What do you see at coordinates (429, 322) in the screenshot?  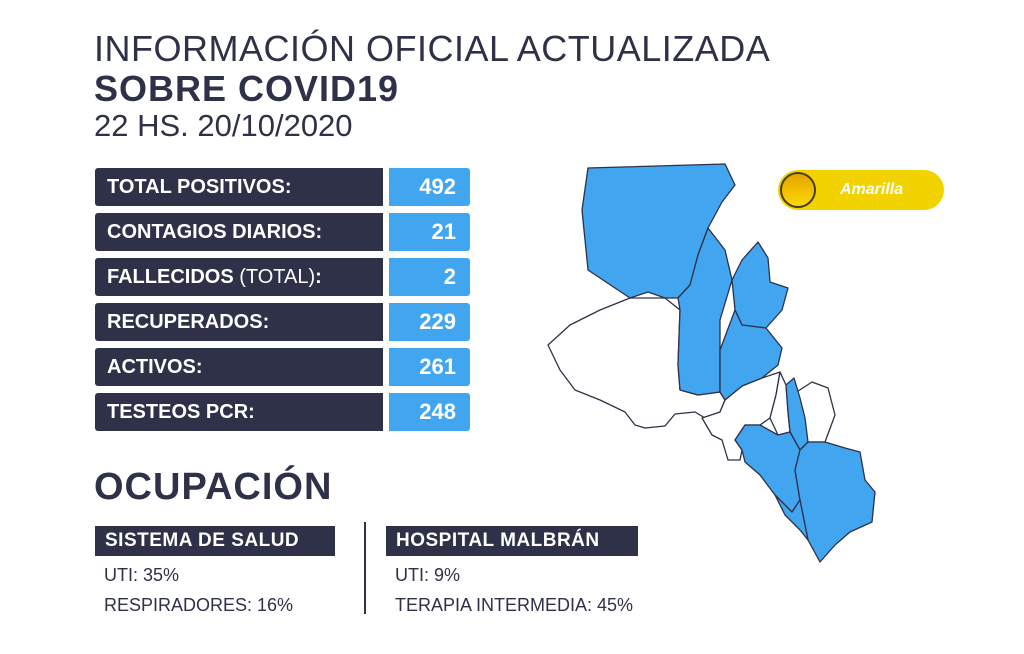 I see `stat-value: 229` at bounding box center [429, 322].